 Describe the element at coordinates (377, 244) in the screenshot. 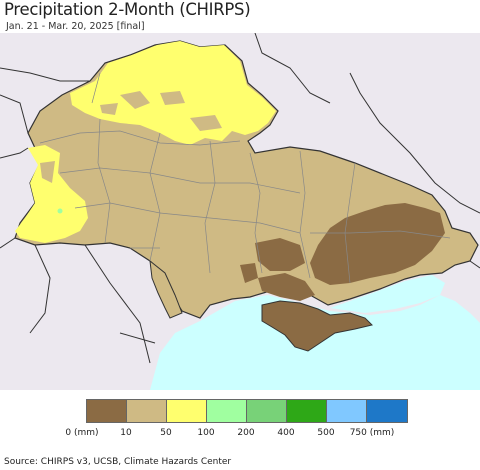

I see `low-precip-east` at that location.